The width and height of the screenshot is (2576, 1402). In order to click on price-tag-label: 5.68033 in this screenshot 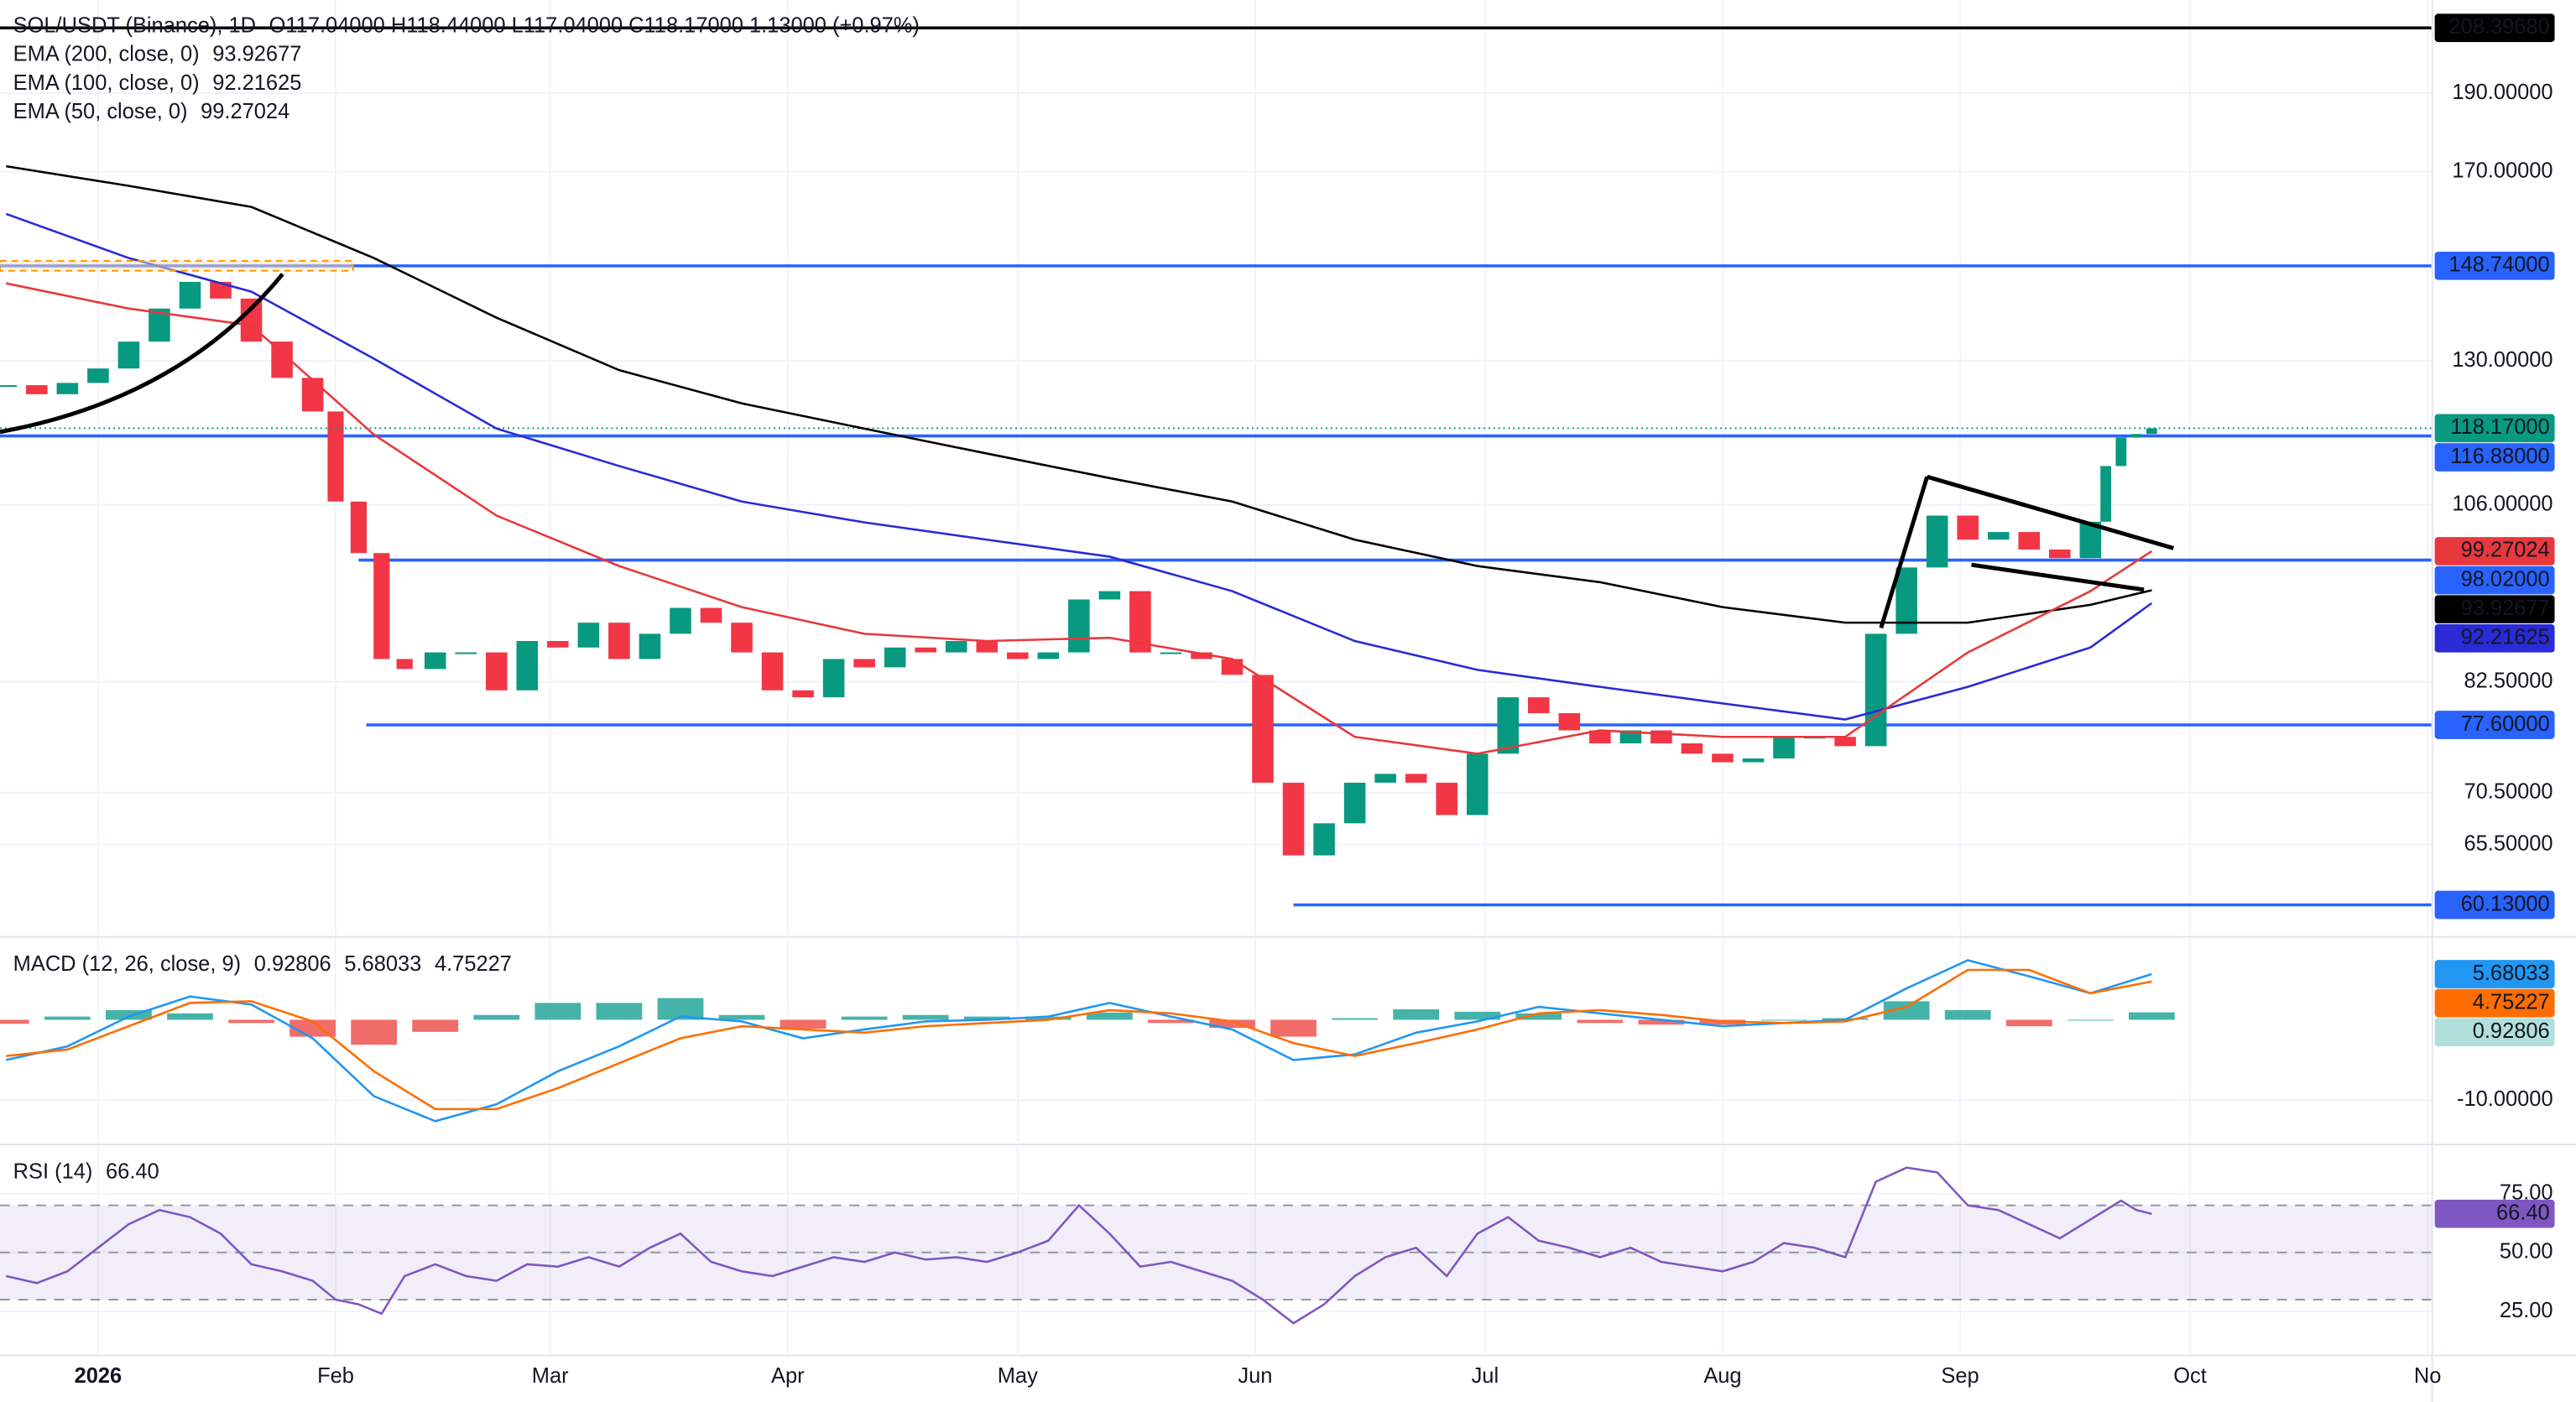, I will do `click(2511, 973)`.